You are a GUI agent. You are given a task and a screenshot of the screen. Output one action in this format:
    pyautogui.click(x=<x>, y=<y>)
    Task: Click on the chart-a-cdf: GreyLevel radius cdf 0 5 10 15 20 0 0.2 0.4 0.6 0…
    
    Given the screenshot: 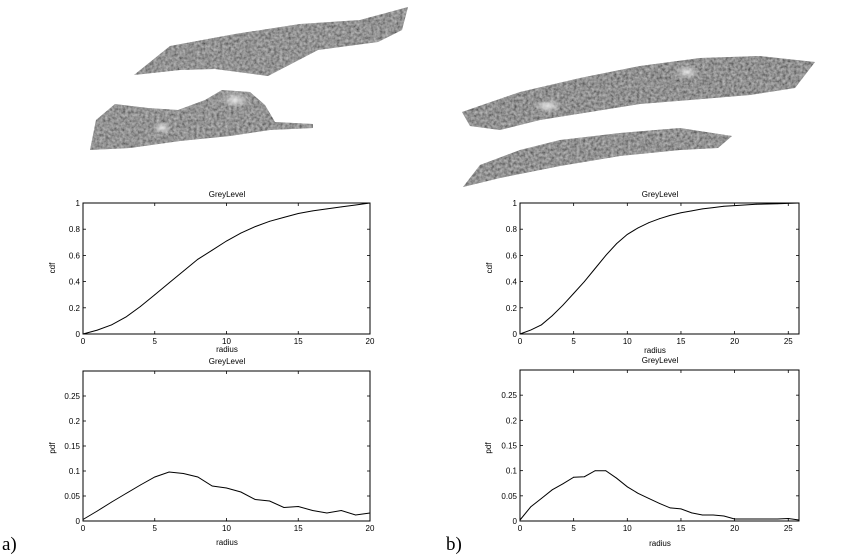 What is the action you would take?
    pyautogui.click(x=211, y=272)
    